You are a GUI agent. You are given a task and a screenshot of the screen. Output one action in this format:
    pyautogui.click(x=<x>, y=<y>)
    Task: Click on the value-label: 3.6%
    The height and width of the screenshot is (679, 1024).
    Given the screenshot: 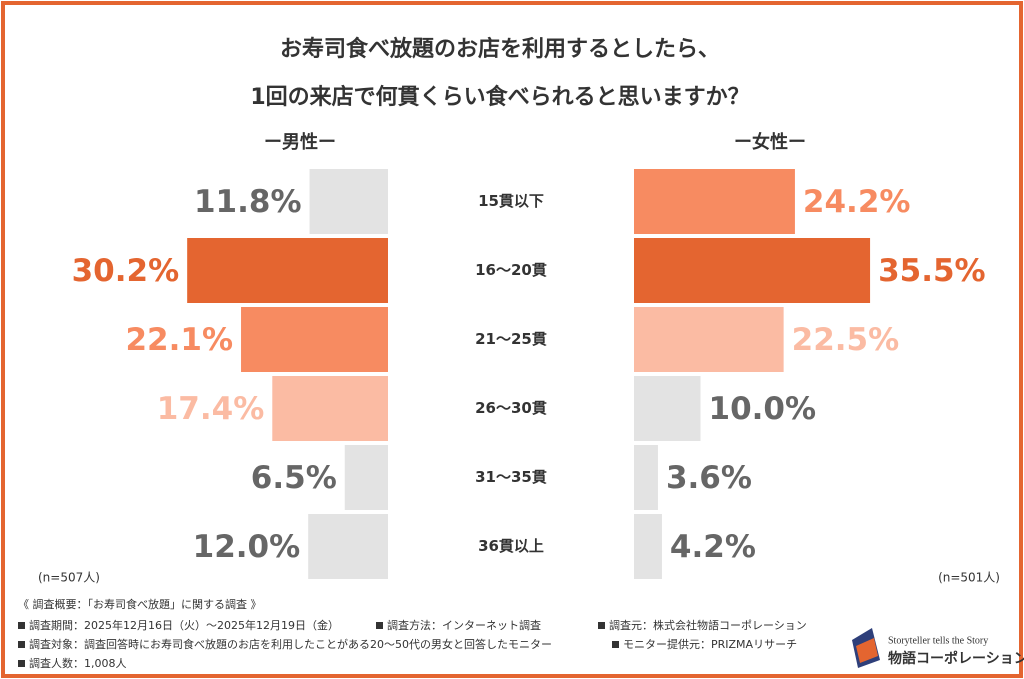 What is the action you would take?
    pyautogui.click(x=709, y=478)
    